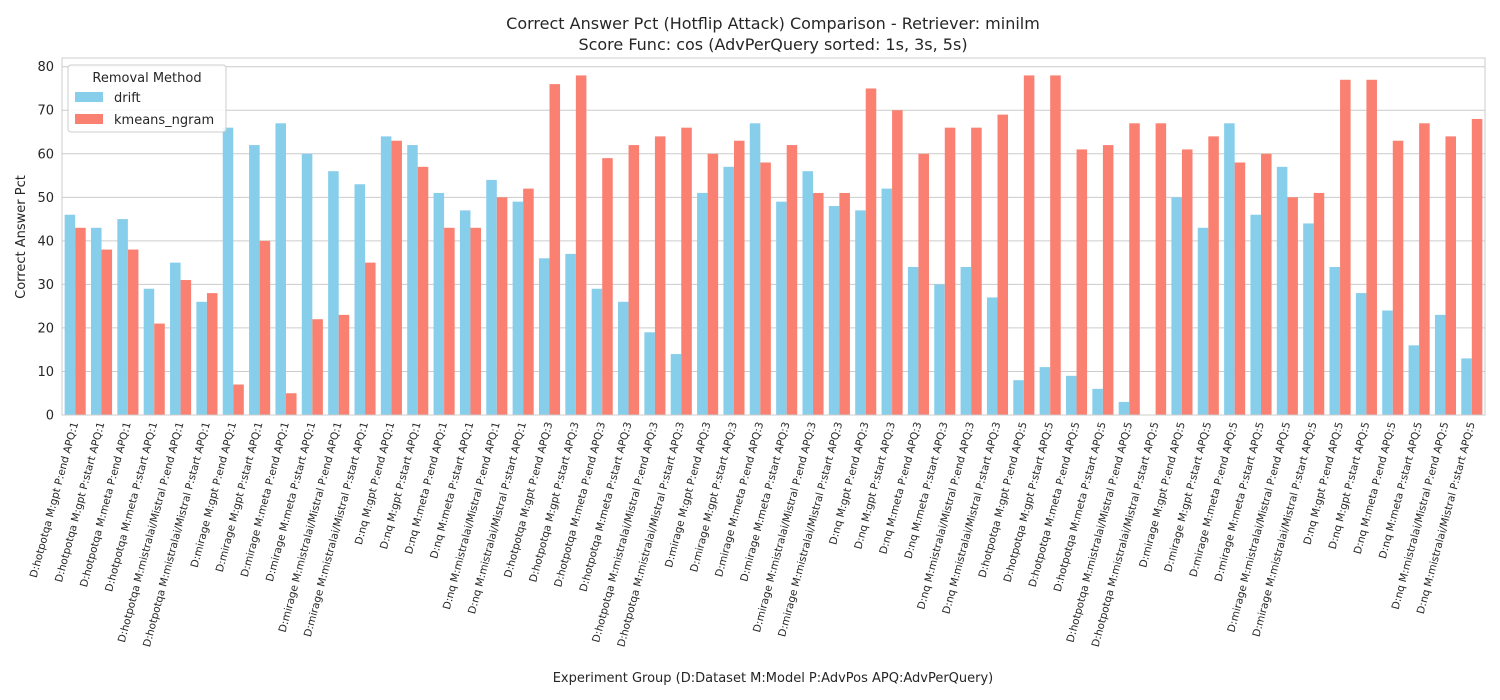 This screenshot has width=1500, height=700. What do you see at coordinates (554, 502) in the screenshot?
I see `x-tick-label: D:hotpotqa M:gpt P:start APQ:3` at bounding box center [554, 502].